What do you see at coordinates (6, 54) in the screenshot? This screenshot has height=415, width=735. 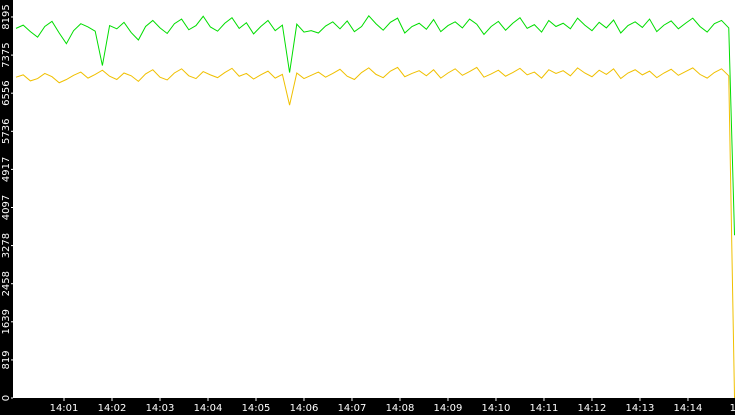 I see `y-tick-label: 7375` at bounding box center [6, 54].